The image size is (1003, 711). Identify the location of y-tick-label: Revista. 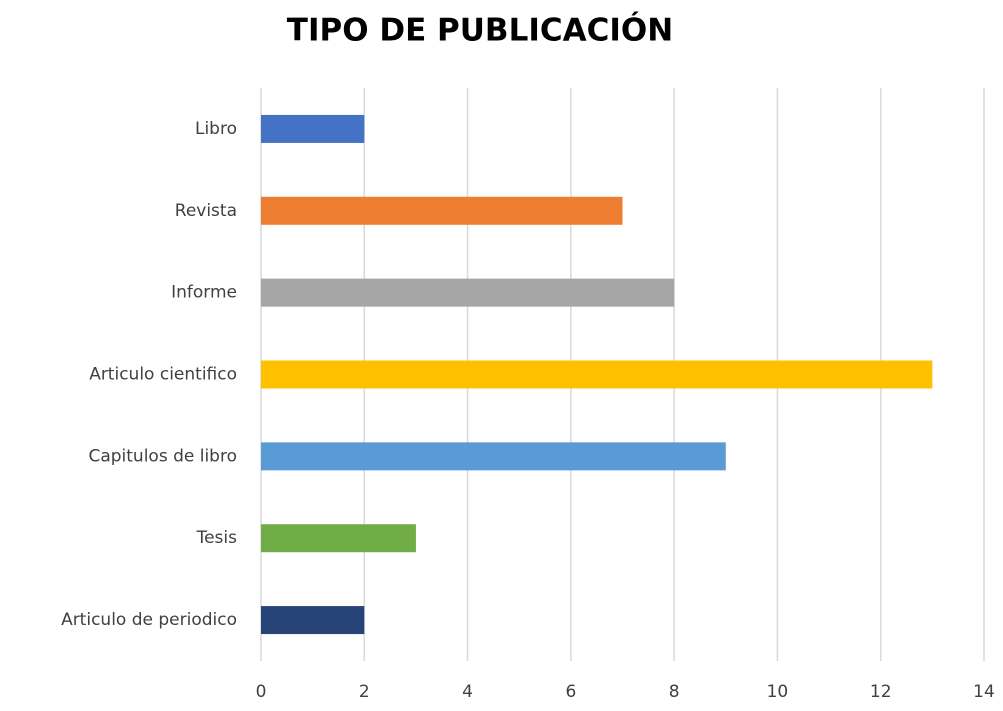
(206, 211).